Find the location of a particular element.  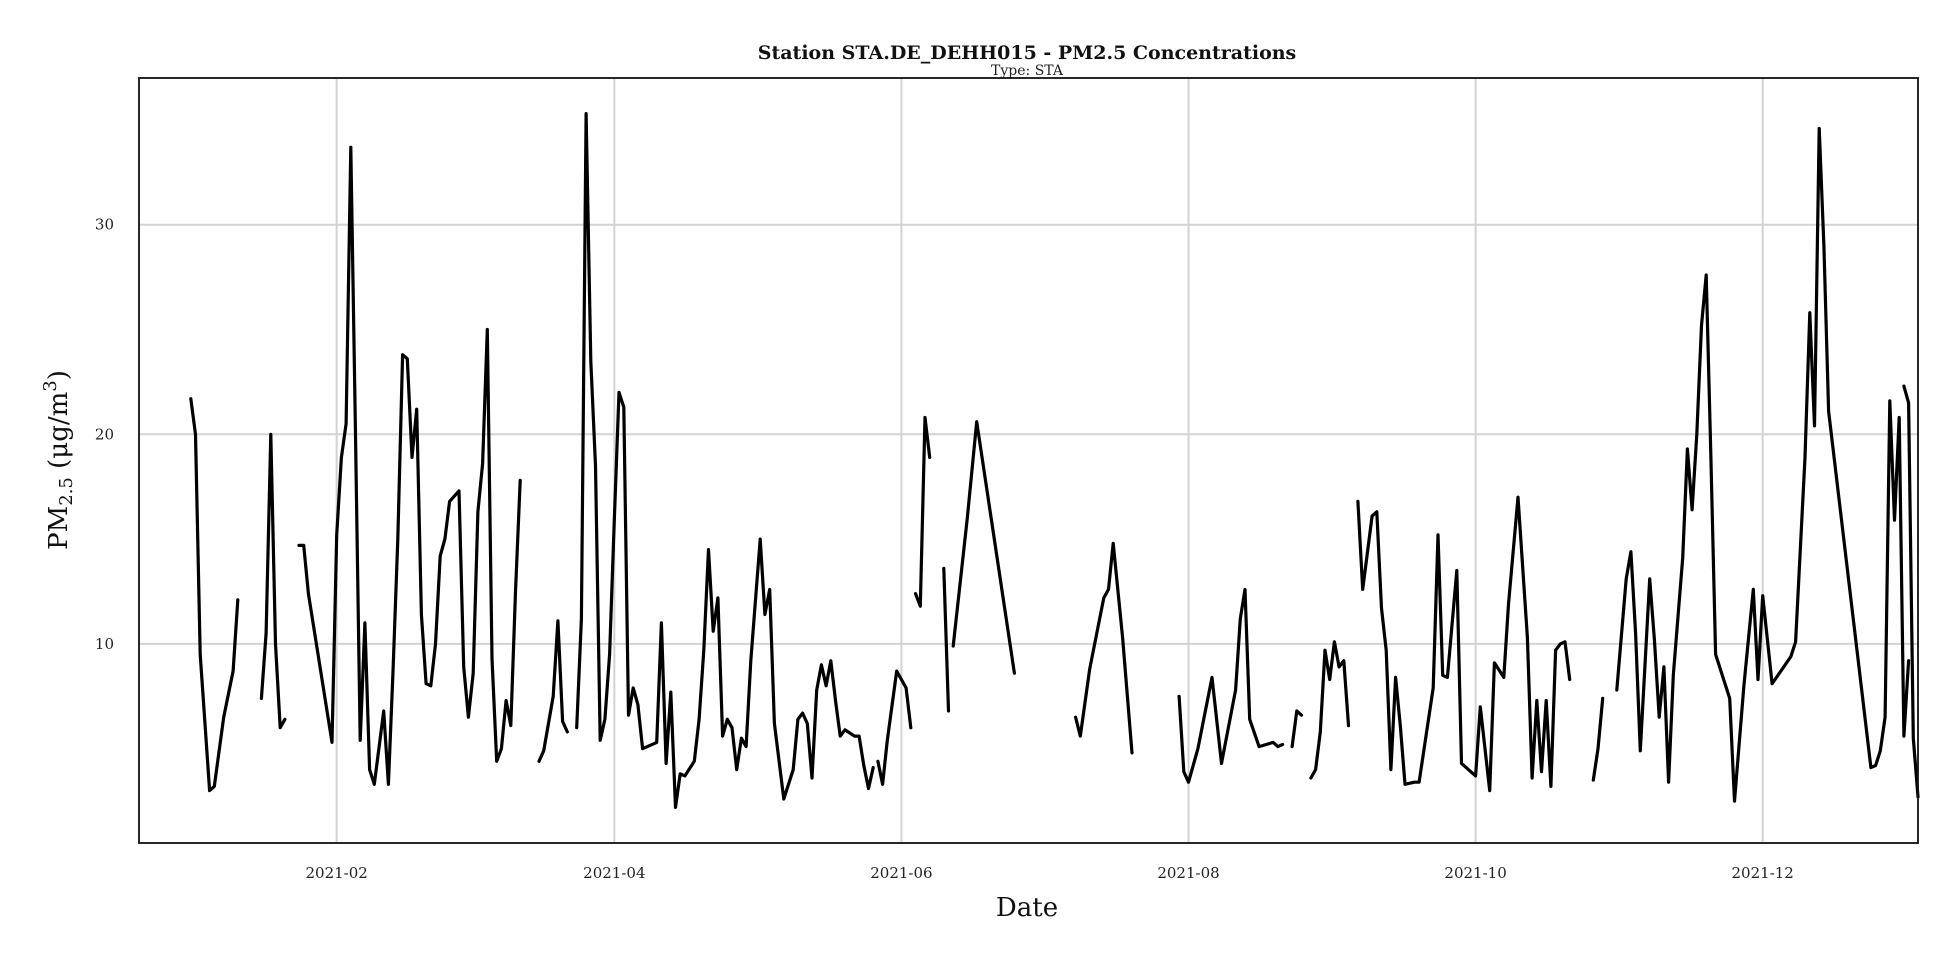

y-tick-label-0: 10 is located at coordinates (104, 644).